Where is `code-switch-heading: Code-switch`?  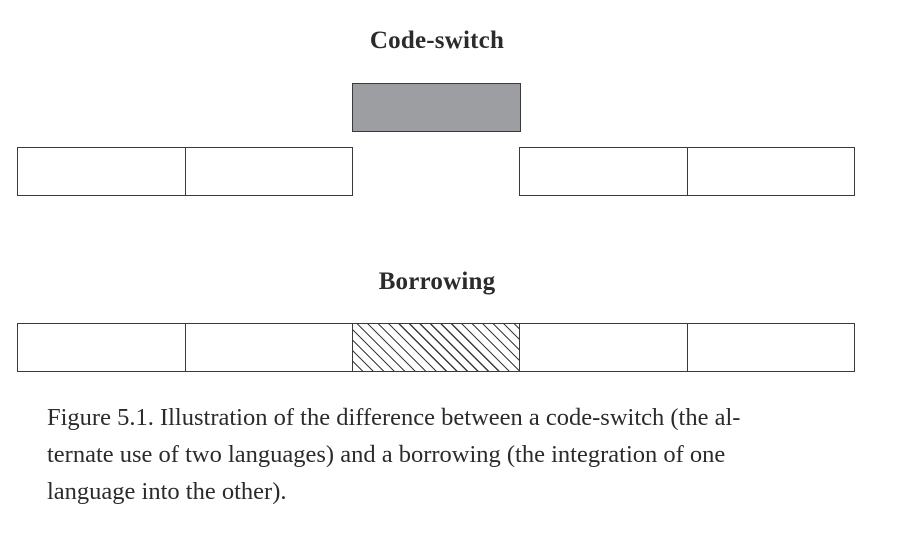 code-switch-heading: Code-switch is located at coordinates (437, 40).